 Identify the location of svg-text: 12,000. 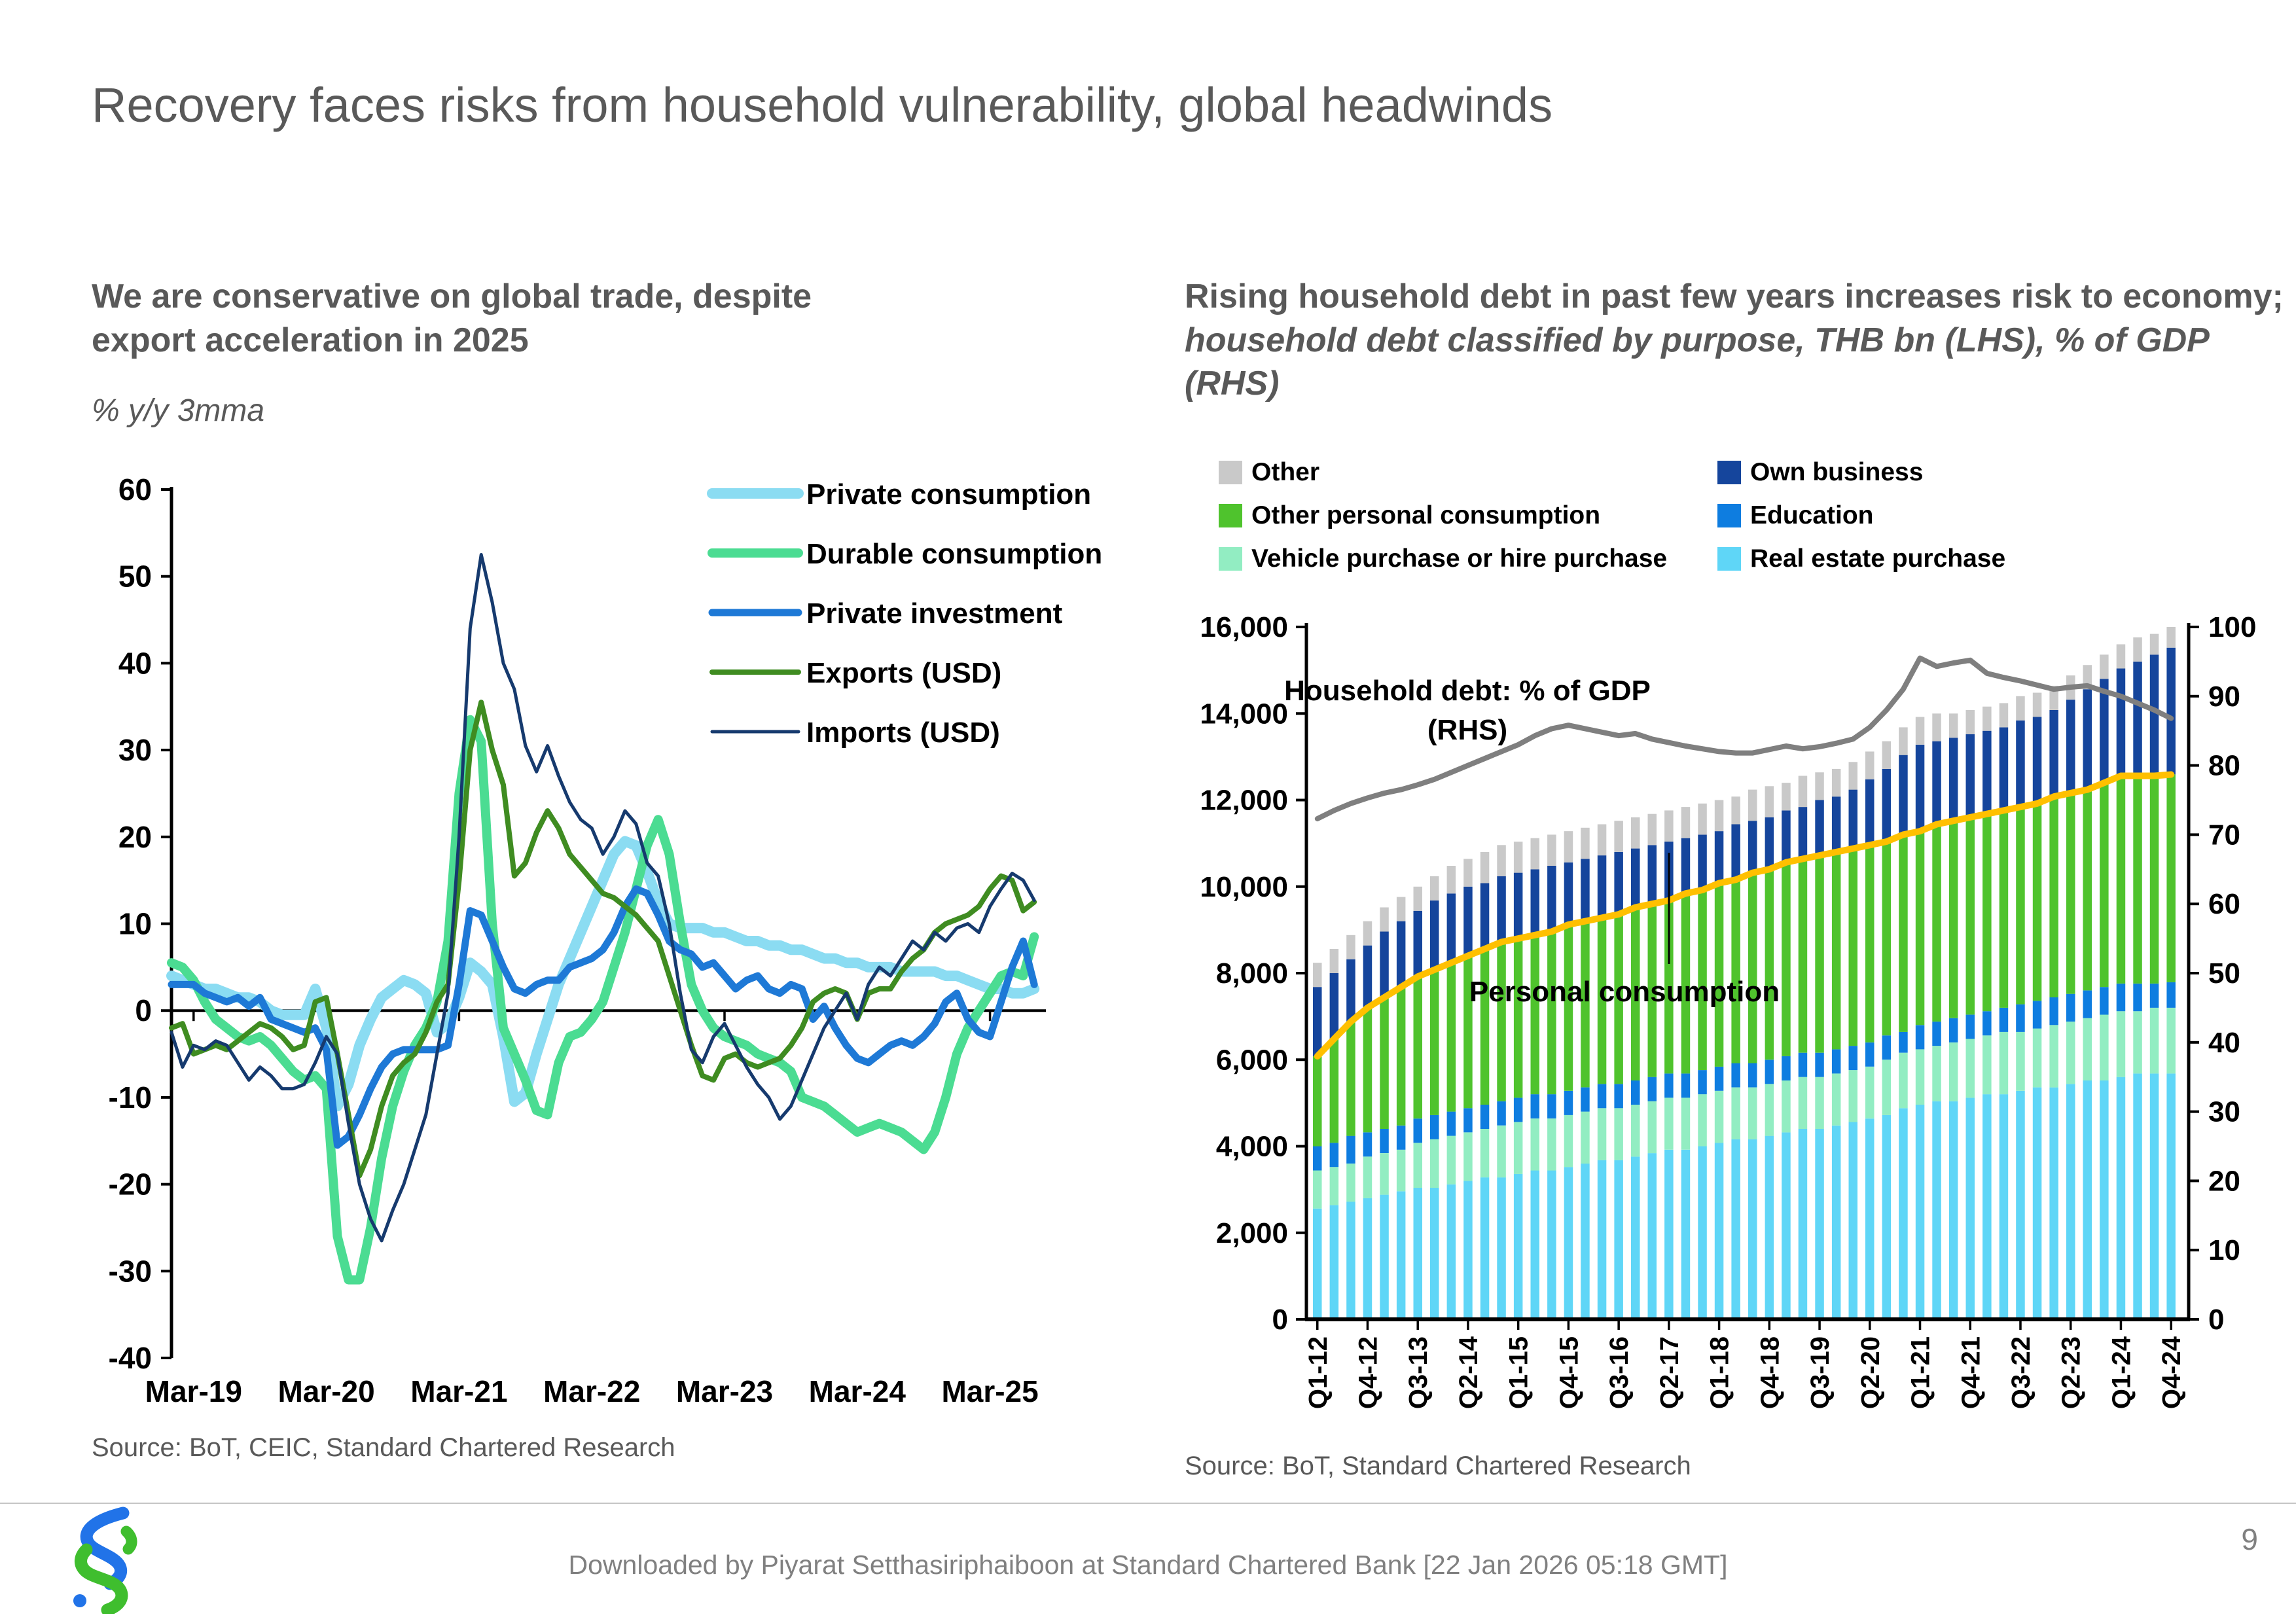
(1244, 801).